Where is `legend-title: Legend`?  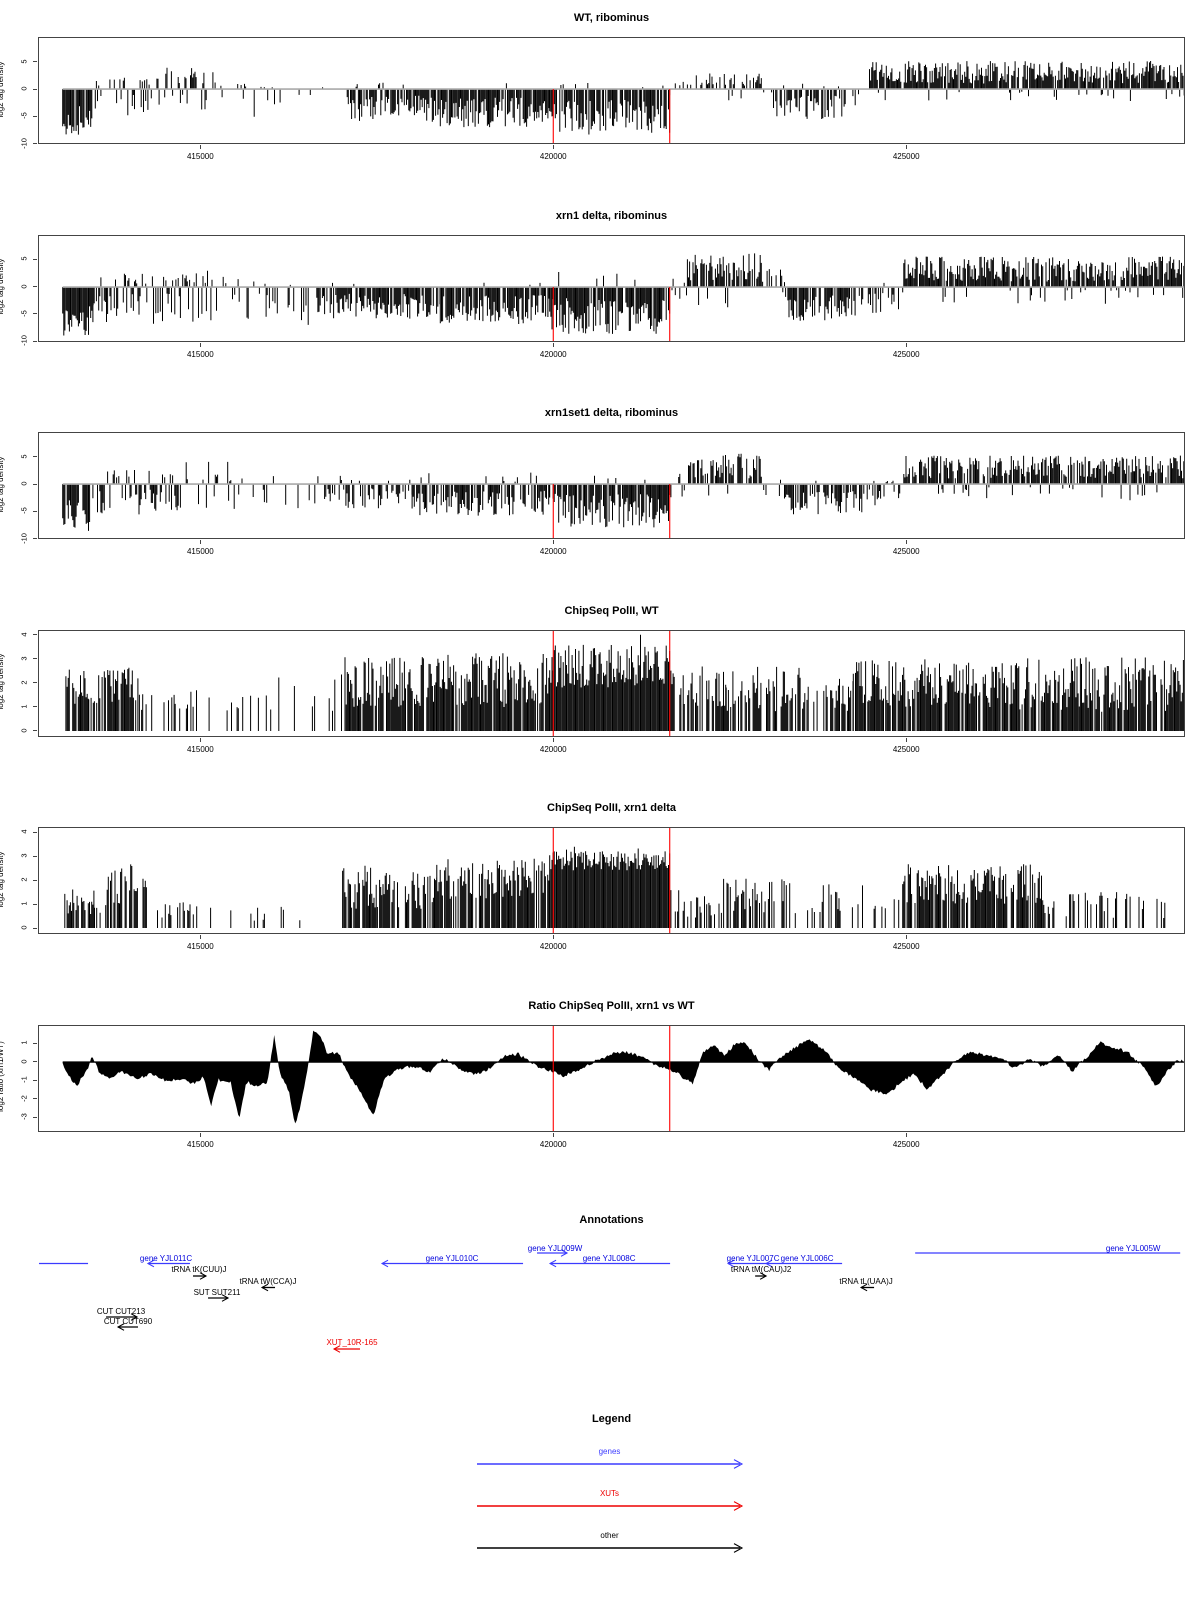 legend-title: Legend is located at coordinates (611, 1419).